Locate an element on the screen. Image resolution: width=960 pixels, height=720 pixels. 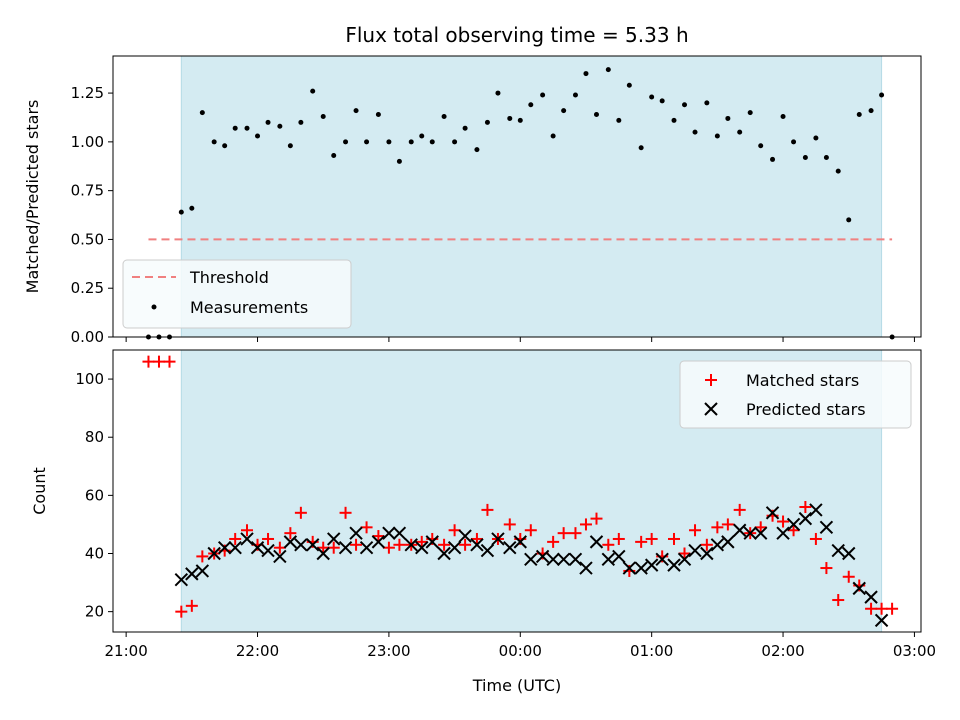
y-tick-label: 0.25 is located at coordinates (87, 288).